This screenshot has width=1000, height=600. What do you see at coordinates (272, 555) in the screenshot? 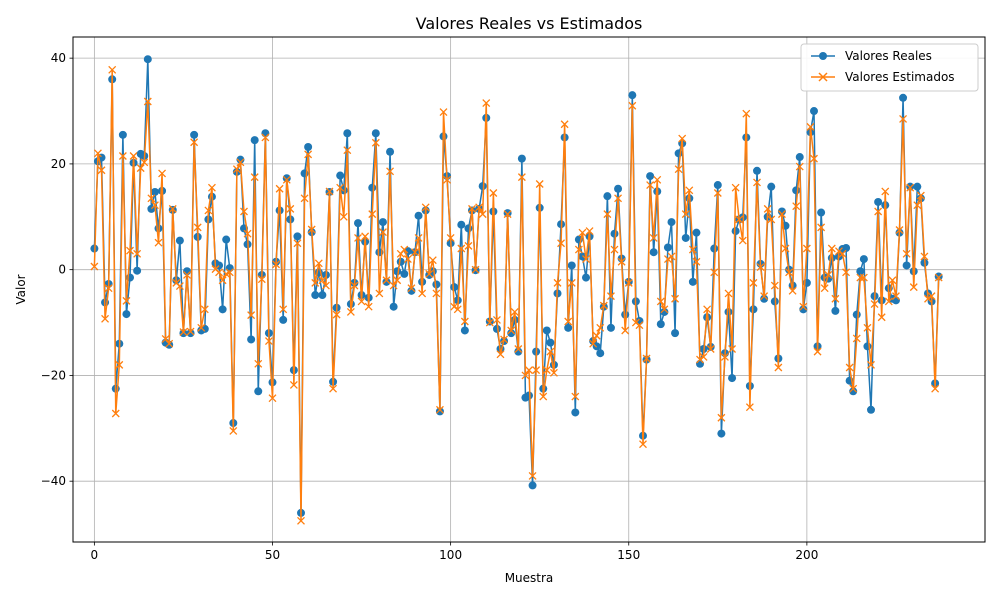
I see `x-tick-label: 50` at bounding box center [272, 555].